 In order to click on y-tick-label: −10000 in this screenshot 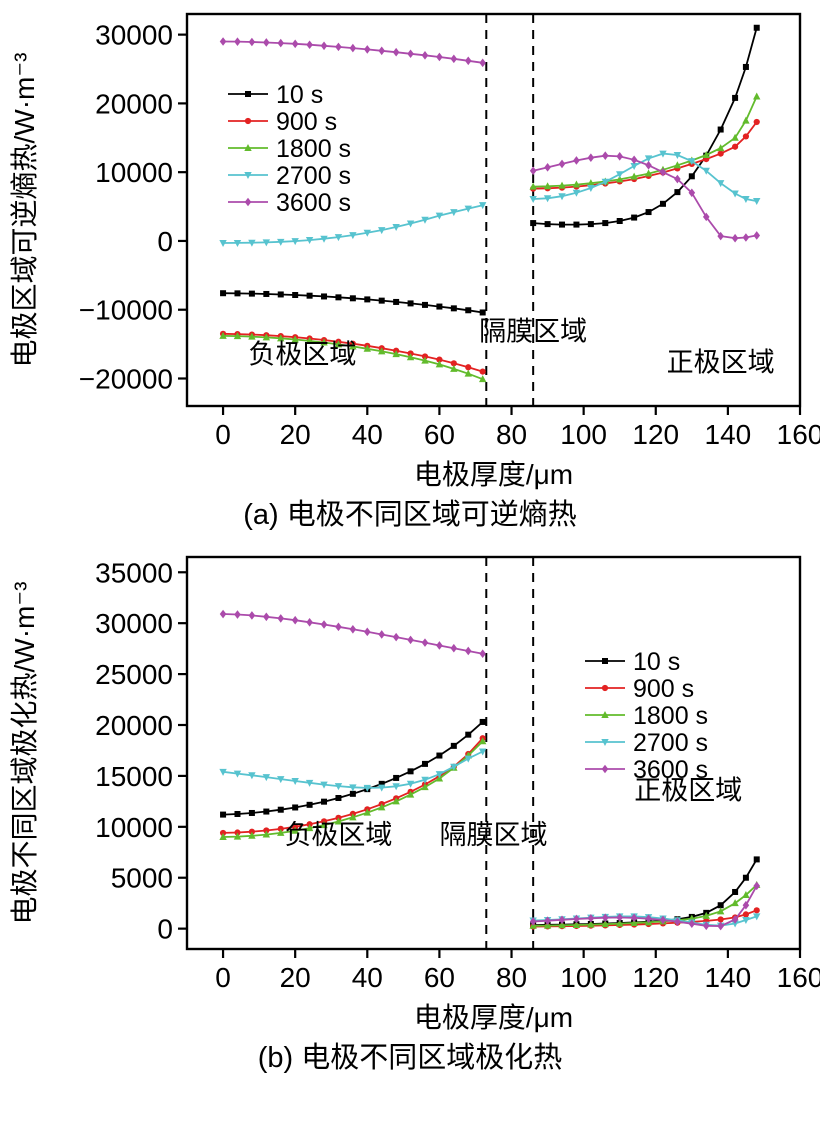, I will do `click(126, 310)`.